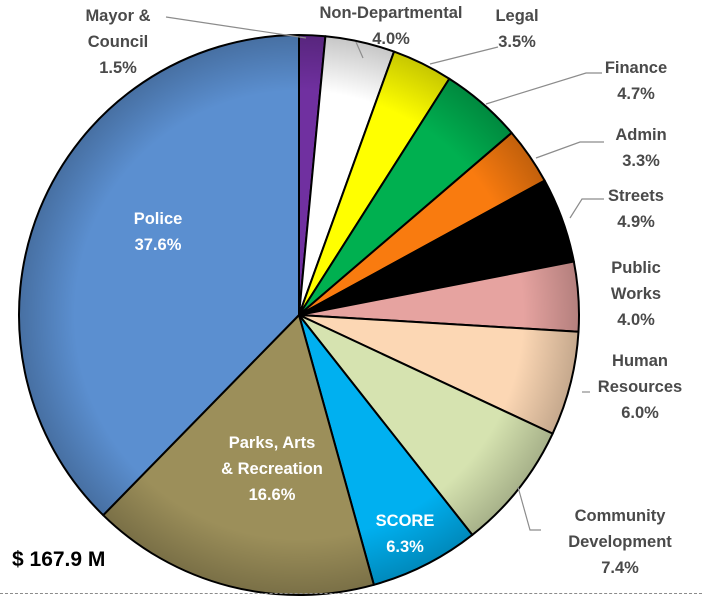 The image size is (702, 598). Describe the element at coordinates (640, 148) in the screenshot. I see `slice-label-admin: Admin 3.3%` at that location.